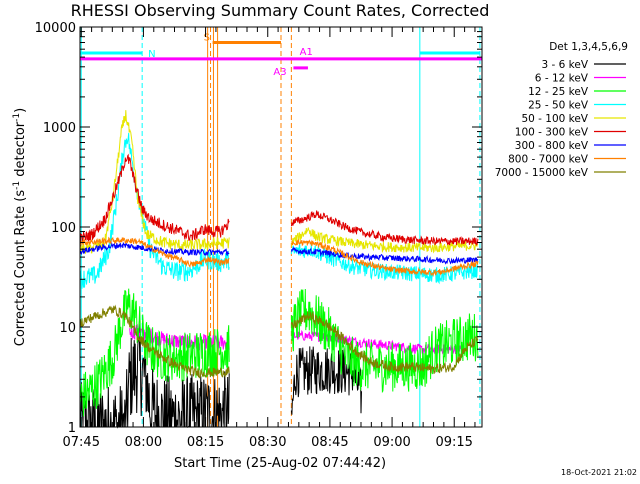 The image size is (640, 484). Describe the element at coordinates (280, 463) in the screenshot. I see `x-axis-label: Start Time (25-Aug-02 07:44:42)` at that location.